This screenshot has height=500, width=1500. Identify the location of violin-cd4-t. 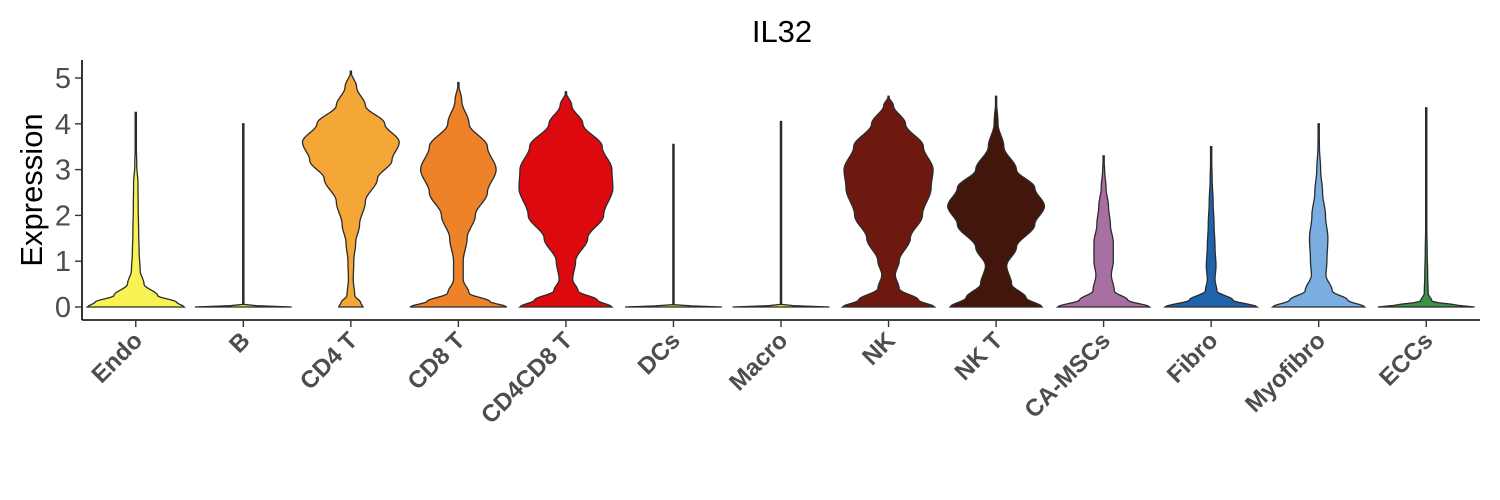
(350, 189).